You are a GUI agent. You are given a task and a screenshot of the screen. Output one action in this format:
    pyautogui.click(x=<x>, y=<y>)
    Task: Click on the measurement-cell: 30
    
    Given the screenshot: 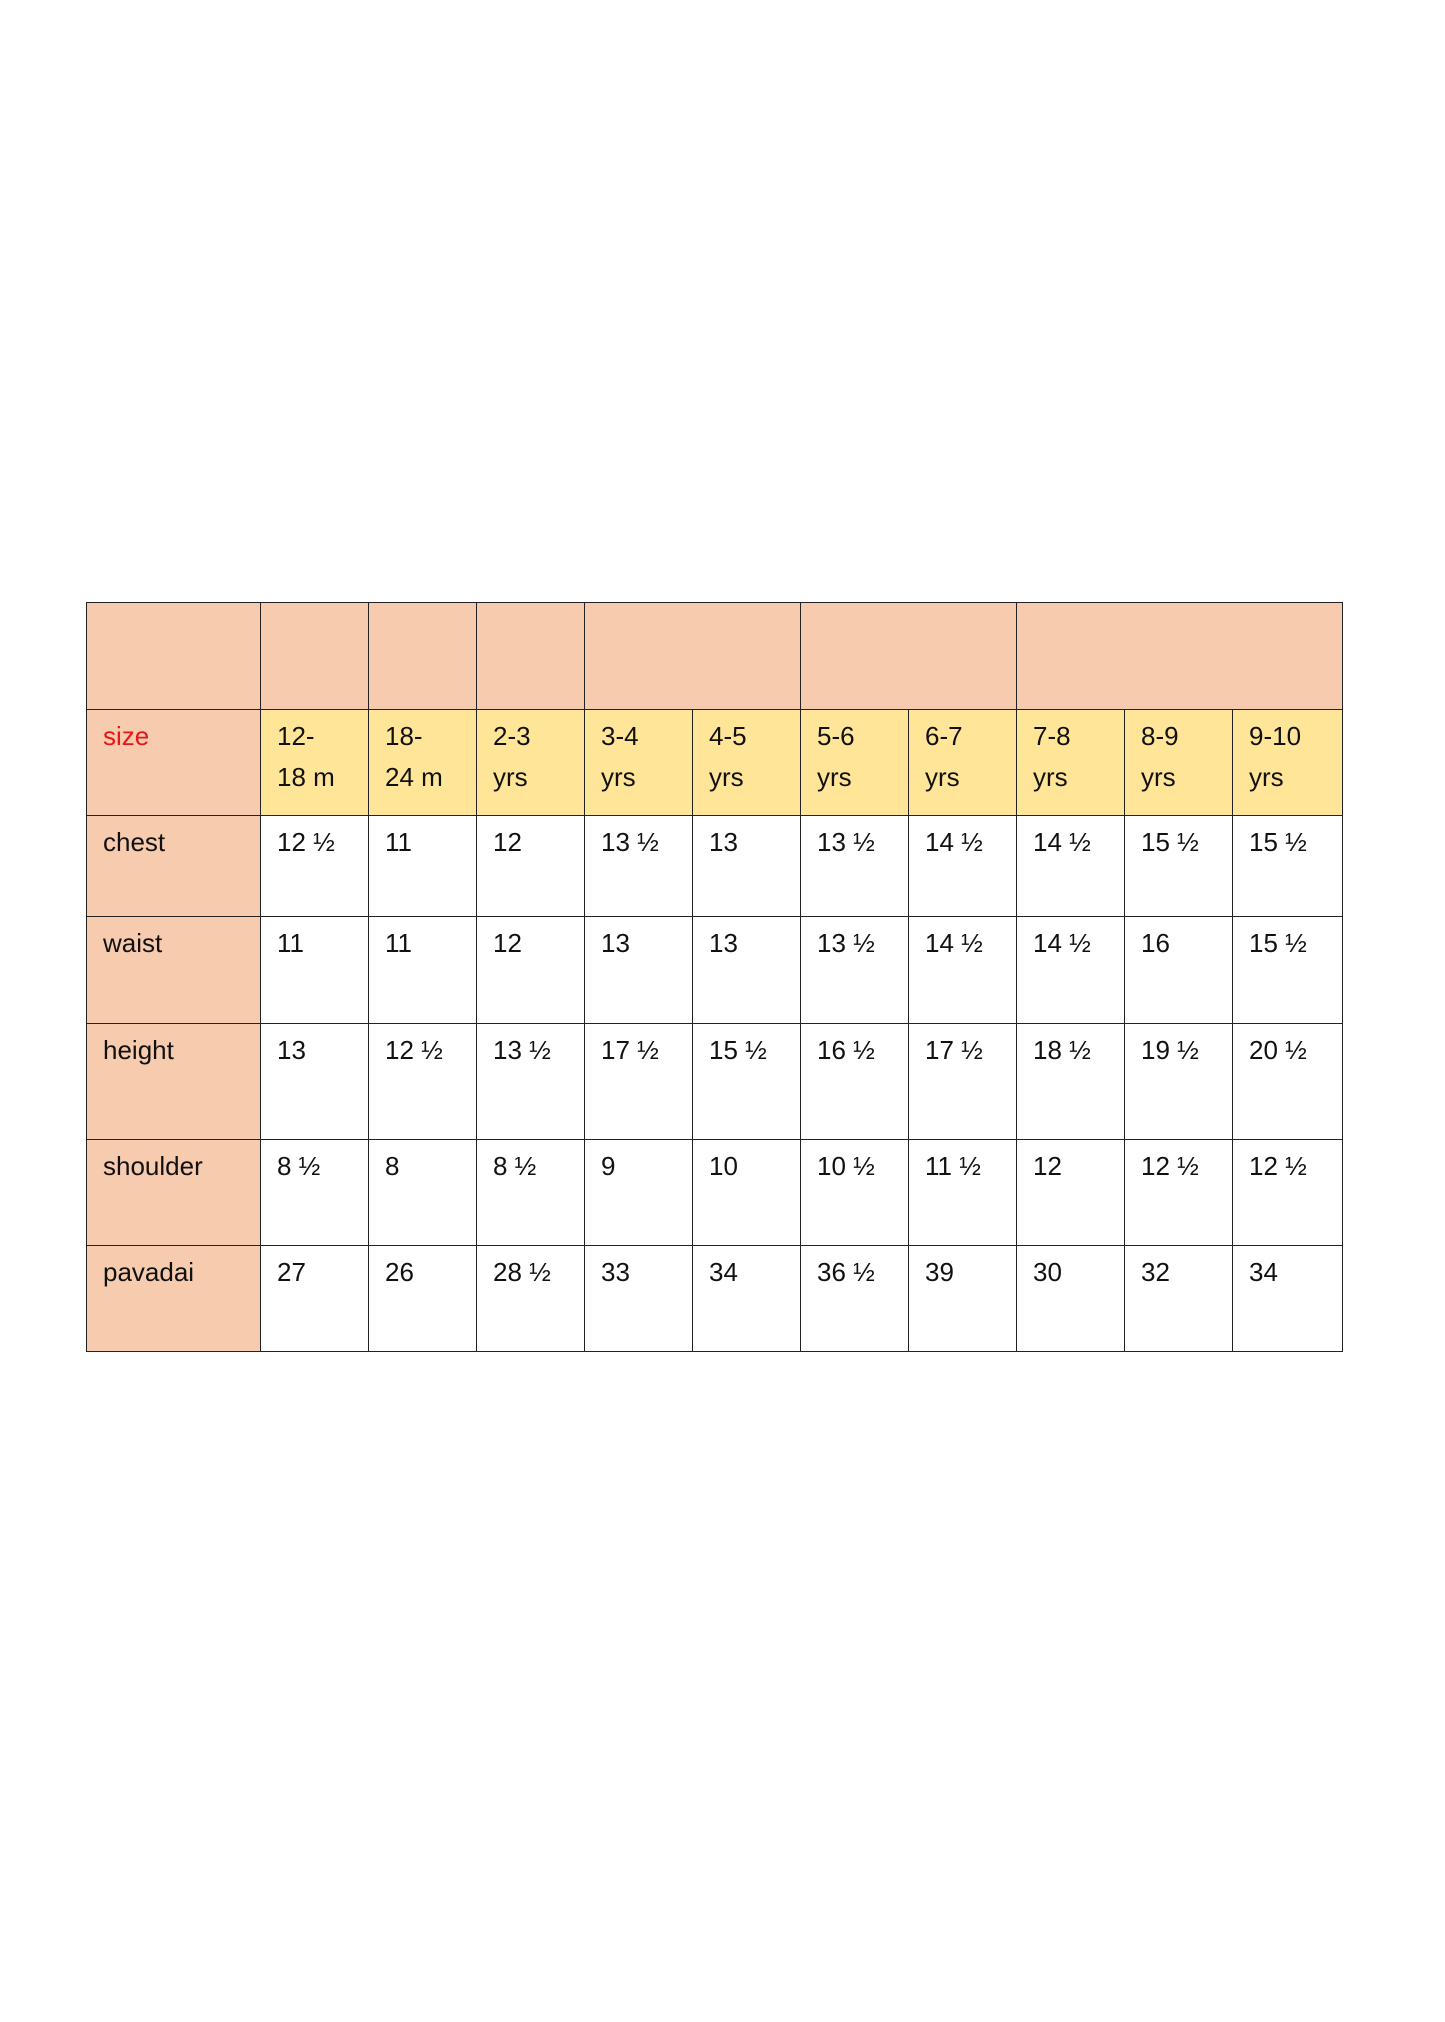 What is the action you would take?
    pyautogui.click(x=1070, y=1298)
    